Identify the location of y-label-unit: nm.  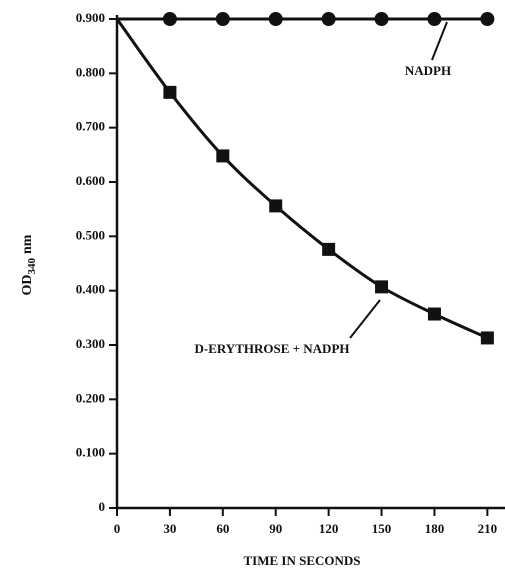
(27, 244).